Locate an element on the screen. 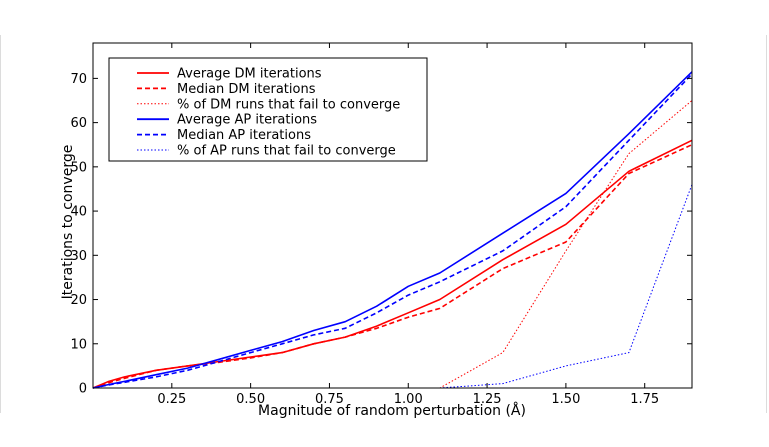  x-tick-label: 0.75 is located at coordinates (329, 399).